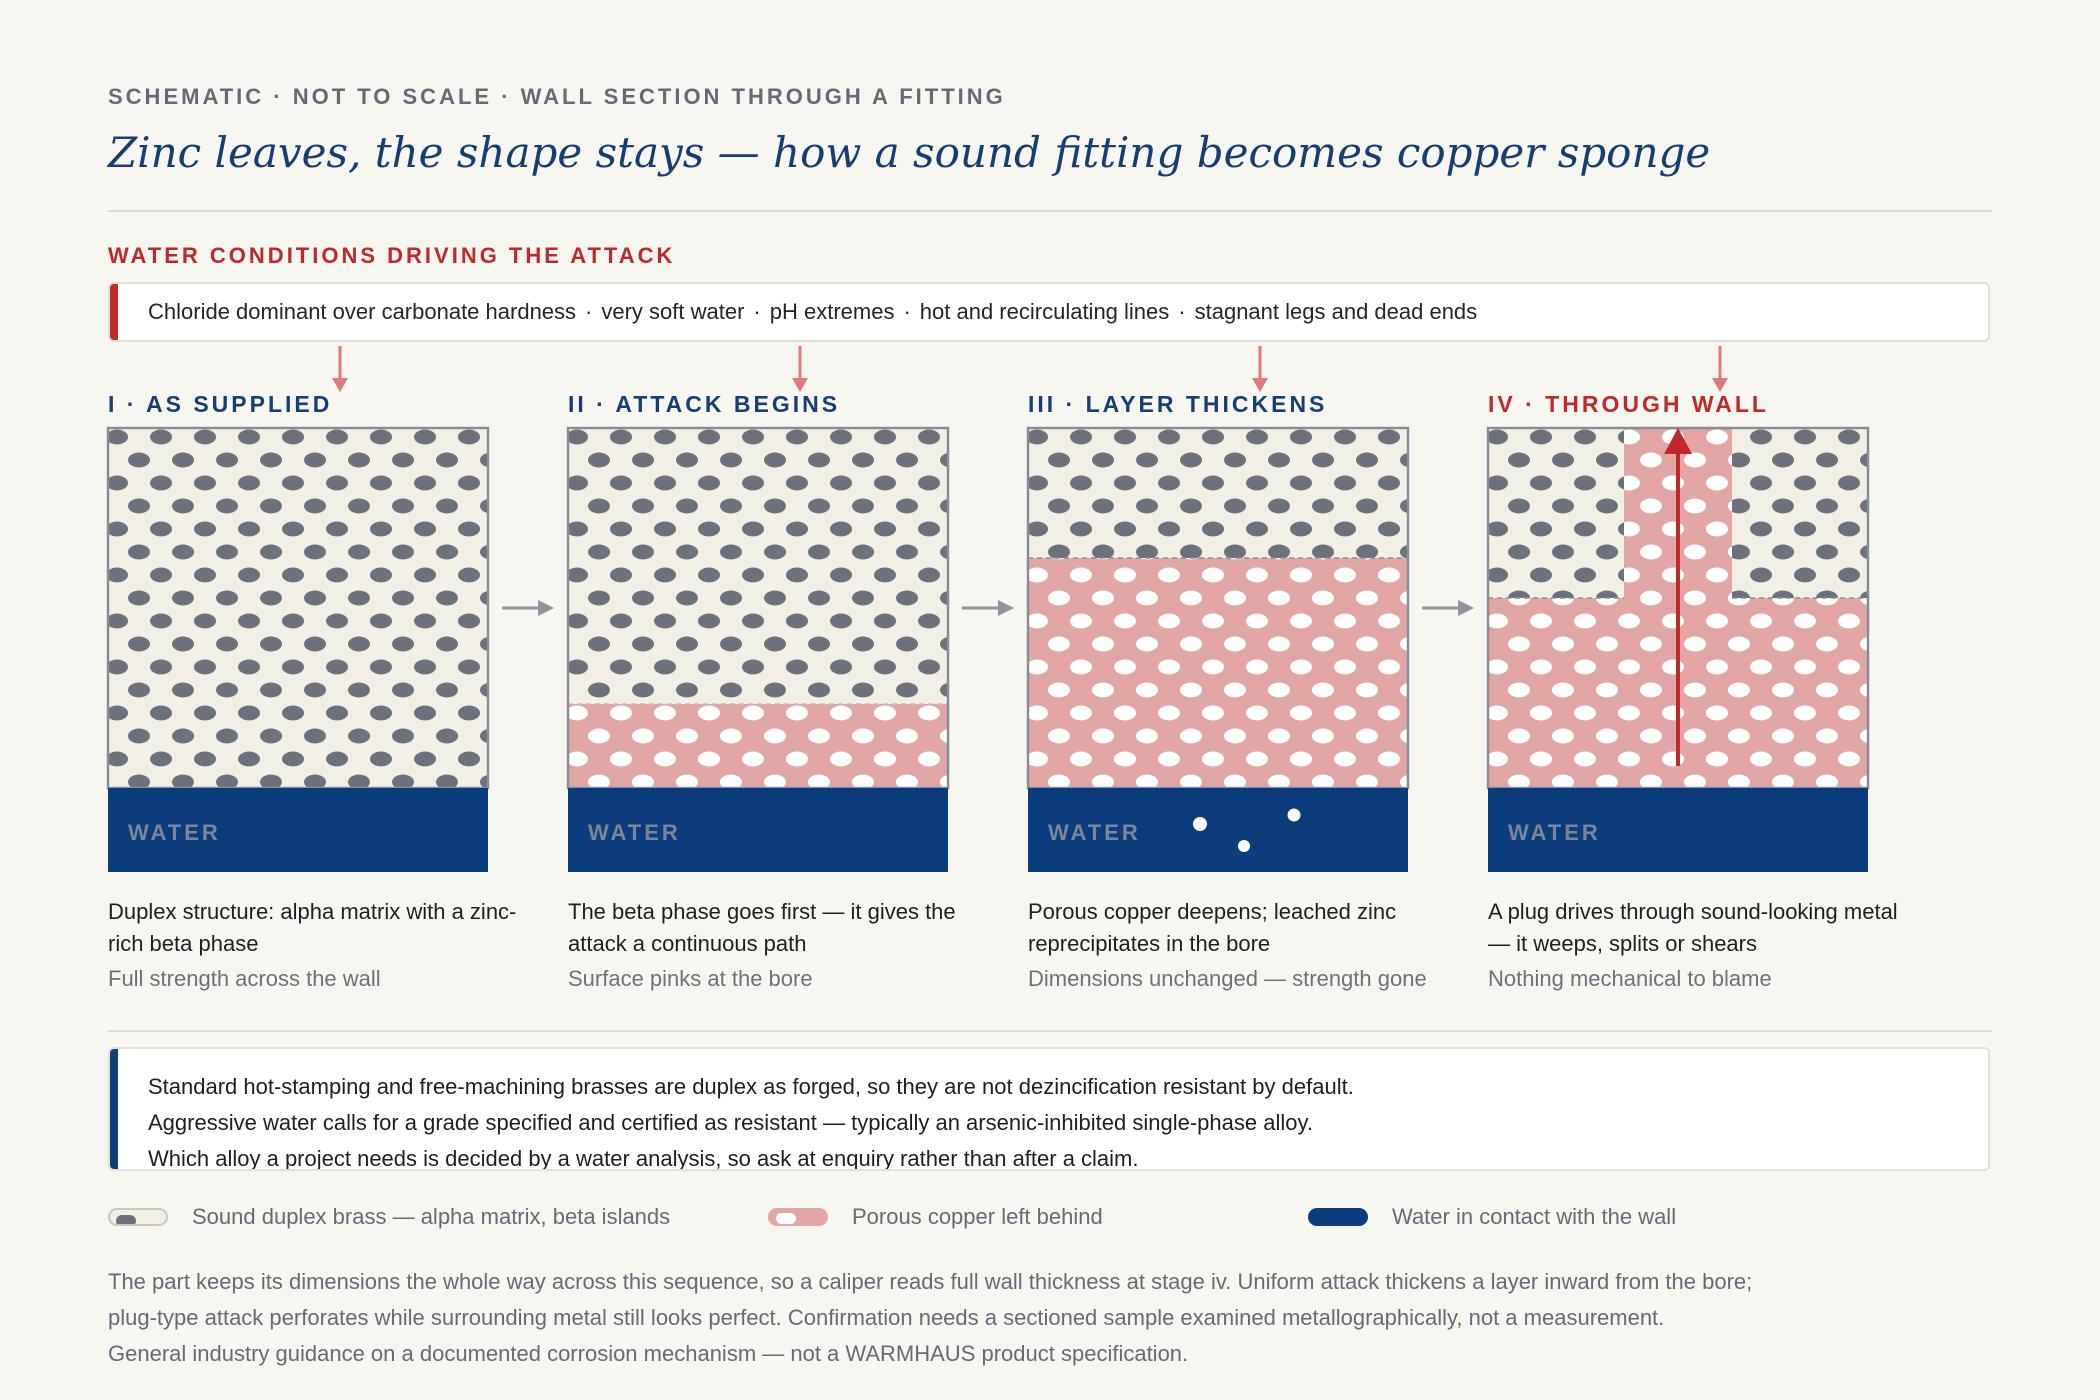  What do you see at coordinates (1338, 1217) in the screenshot?
I see `water-swatch` at bounding box center [1338, 1217].